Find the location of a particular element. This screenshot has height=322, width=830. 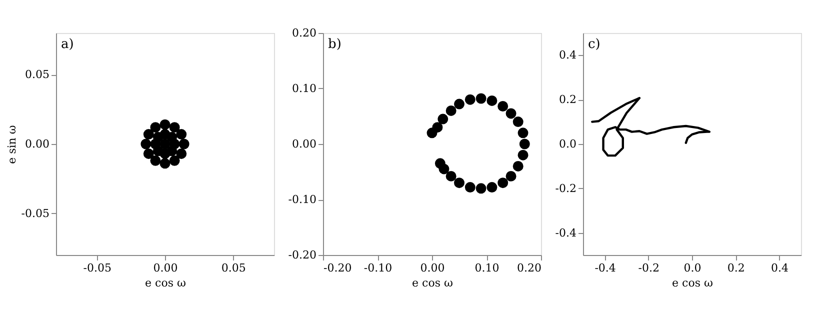

line-series is located at coordinates (651, 126).